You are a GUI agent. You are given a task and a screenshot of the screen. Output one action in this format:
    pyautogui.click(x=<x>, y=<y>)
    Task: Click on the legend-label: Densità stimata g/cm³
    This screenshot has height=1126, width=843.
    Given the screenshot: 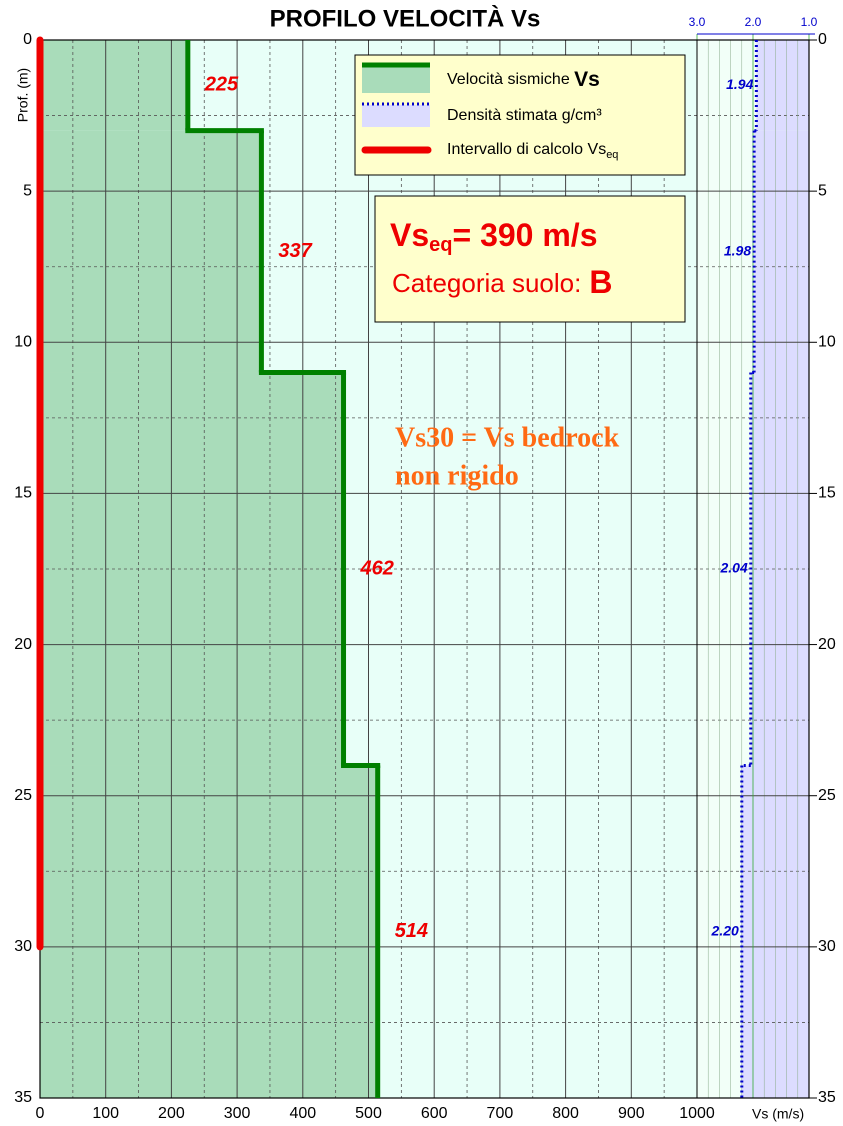 What is the action you would take?
    pyautogui.click(x=524, y=115)
    